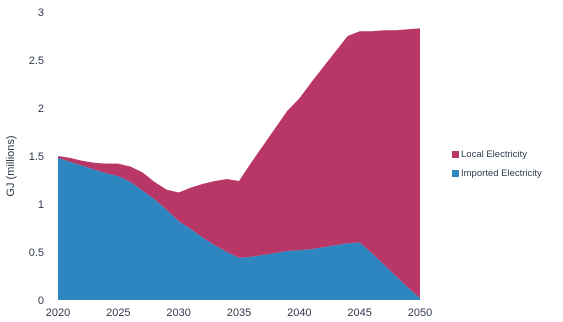 Image resolution: width=563 pixels, height=322 pixels. Describe the element at coordinates (36, 253) in the screenshot. I see `y-tick-label: 0.5` at that location.